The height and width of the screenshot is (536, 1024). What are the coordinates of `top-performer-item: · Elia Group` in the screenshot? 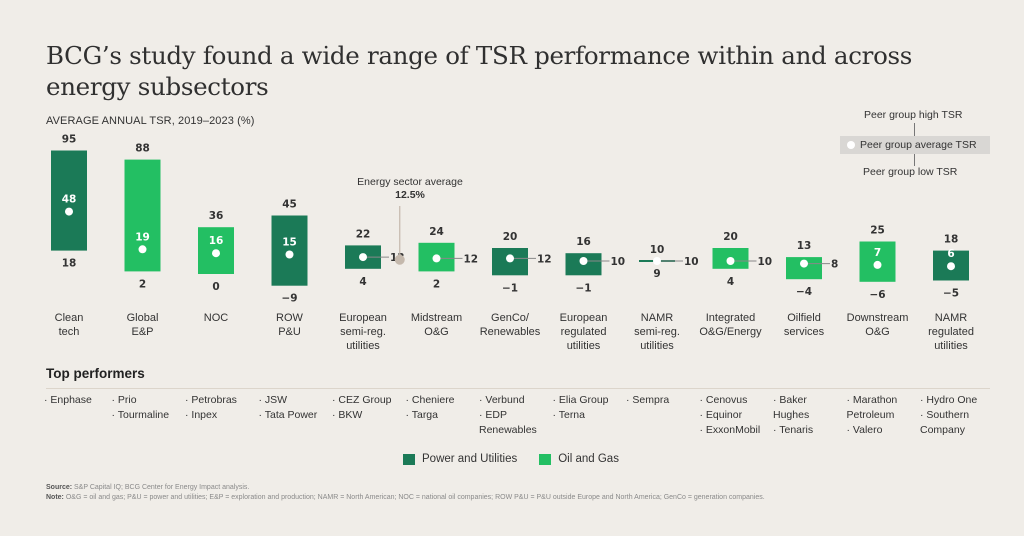 It's located at (580, 400).